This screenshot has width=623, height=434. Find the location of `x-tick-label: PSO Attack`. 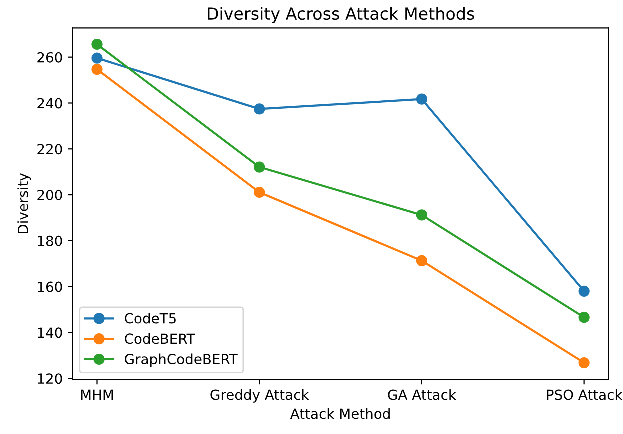

x-tick-label: PSO Attack is located at coordinates (585, 394).